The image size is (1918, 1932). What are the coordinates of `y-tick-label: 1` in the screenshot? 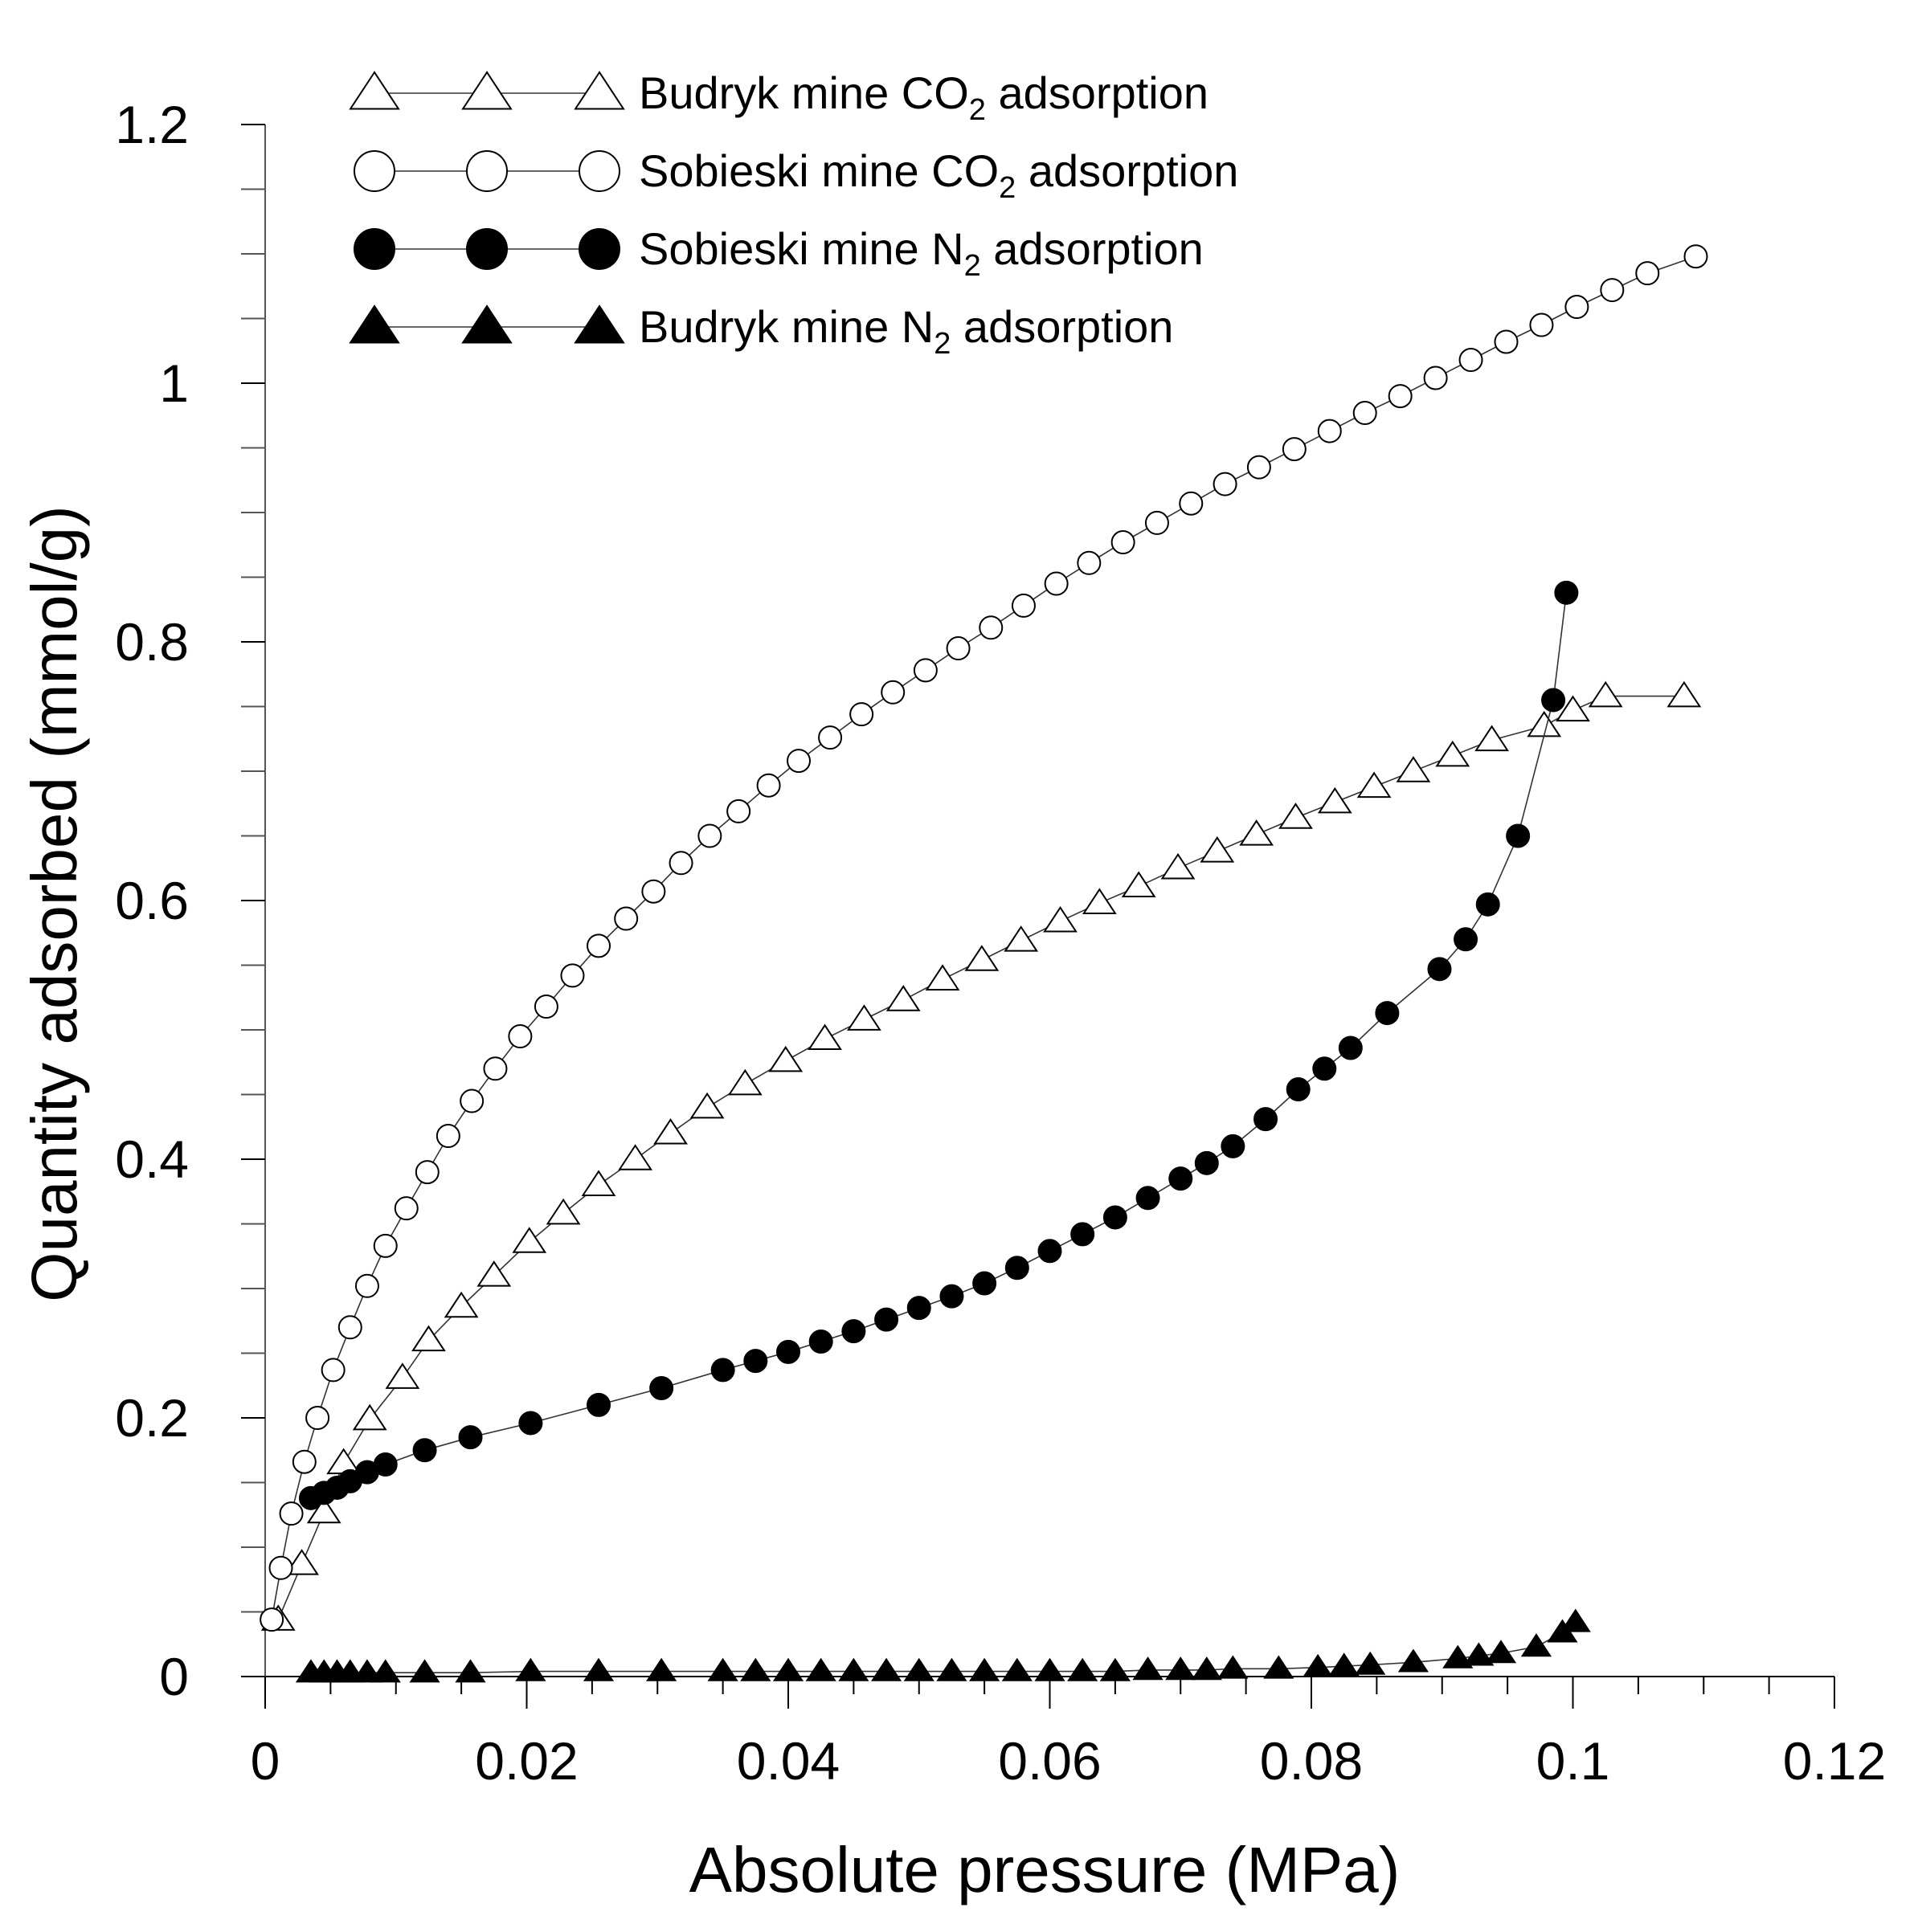 It's located at (174, 383).